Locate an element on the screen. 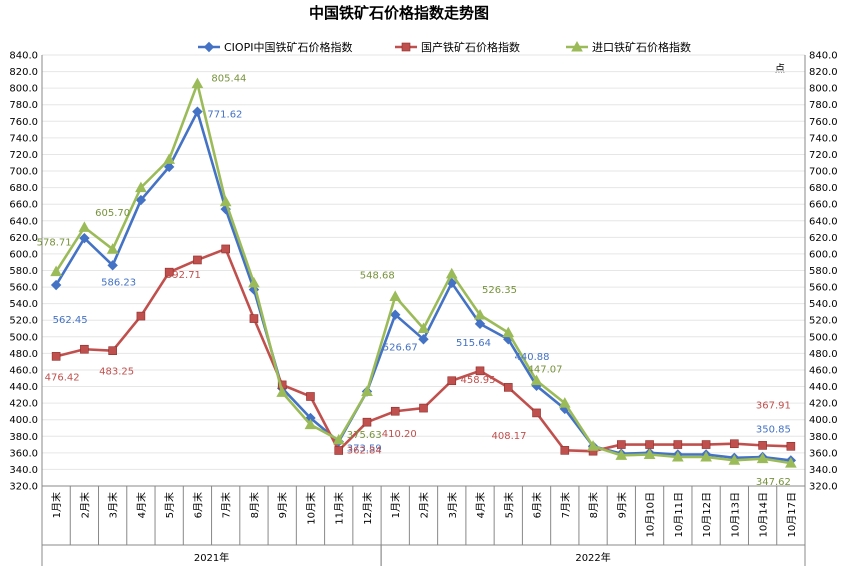  x-tick-label: 10月末 is located at coordinates (310, 508).